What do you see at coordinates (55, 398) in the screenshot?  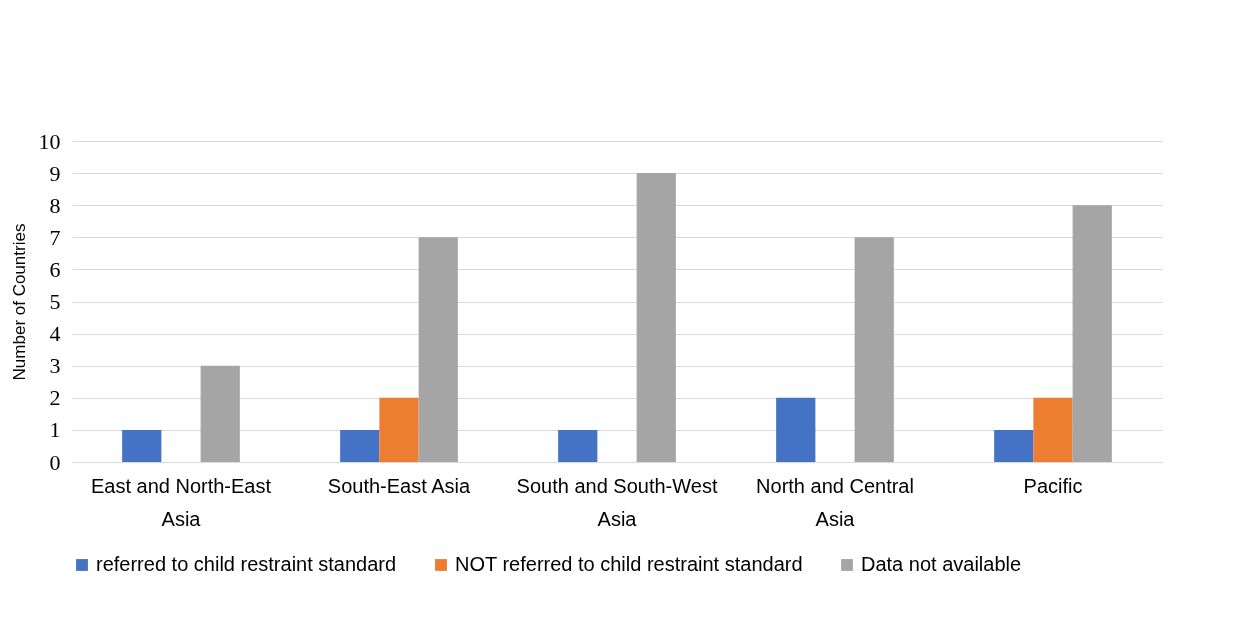 I see `y-tick-label: 2` at bounding box center [55, 398].